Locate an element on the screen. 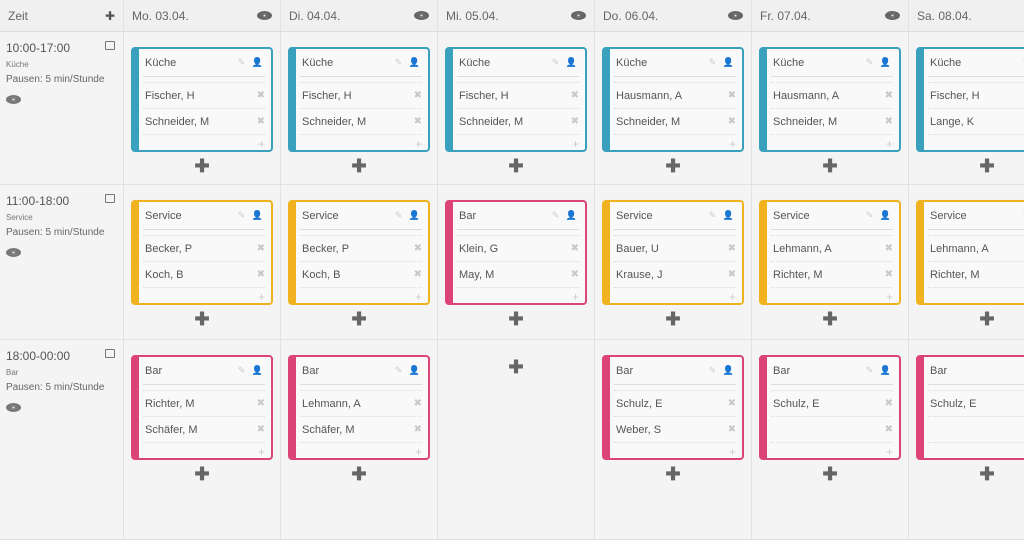  shift-card: Bar ✎ 👤 Klein, G ✖ May, M ✖ + is located at coordinates (516, 252).